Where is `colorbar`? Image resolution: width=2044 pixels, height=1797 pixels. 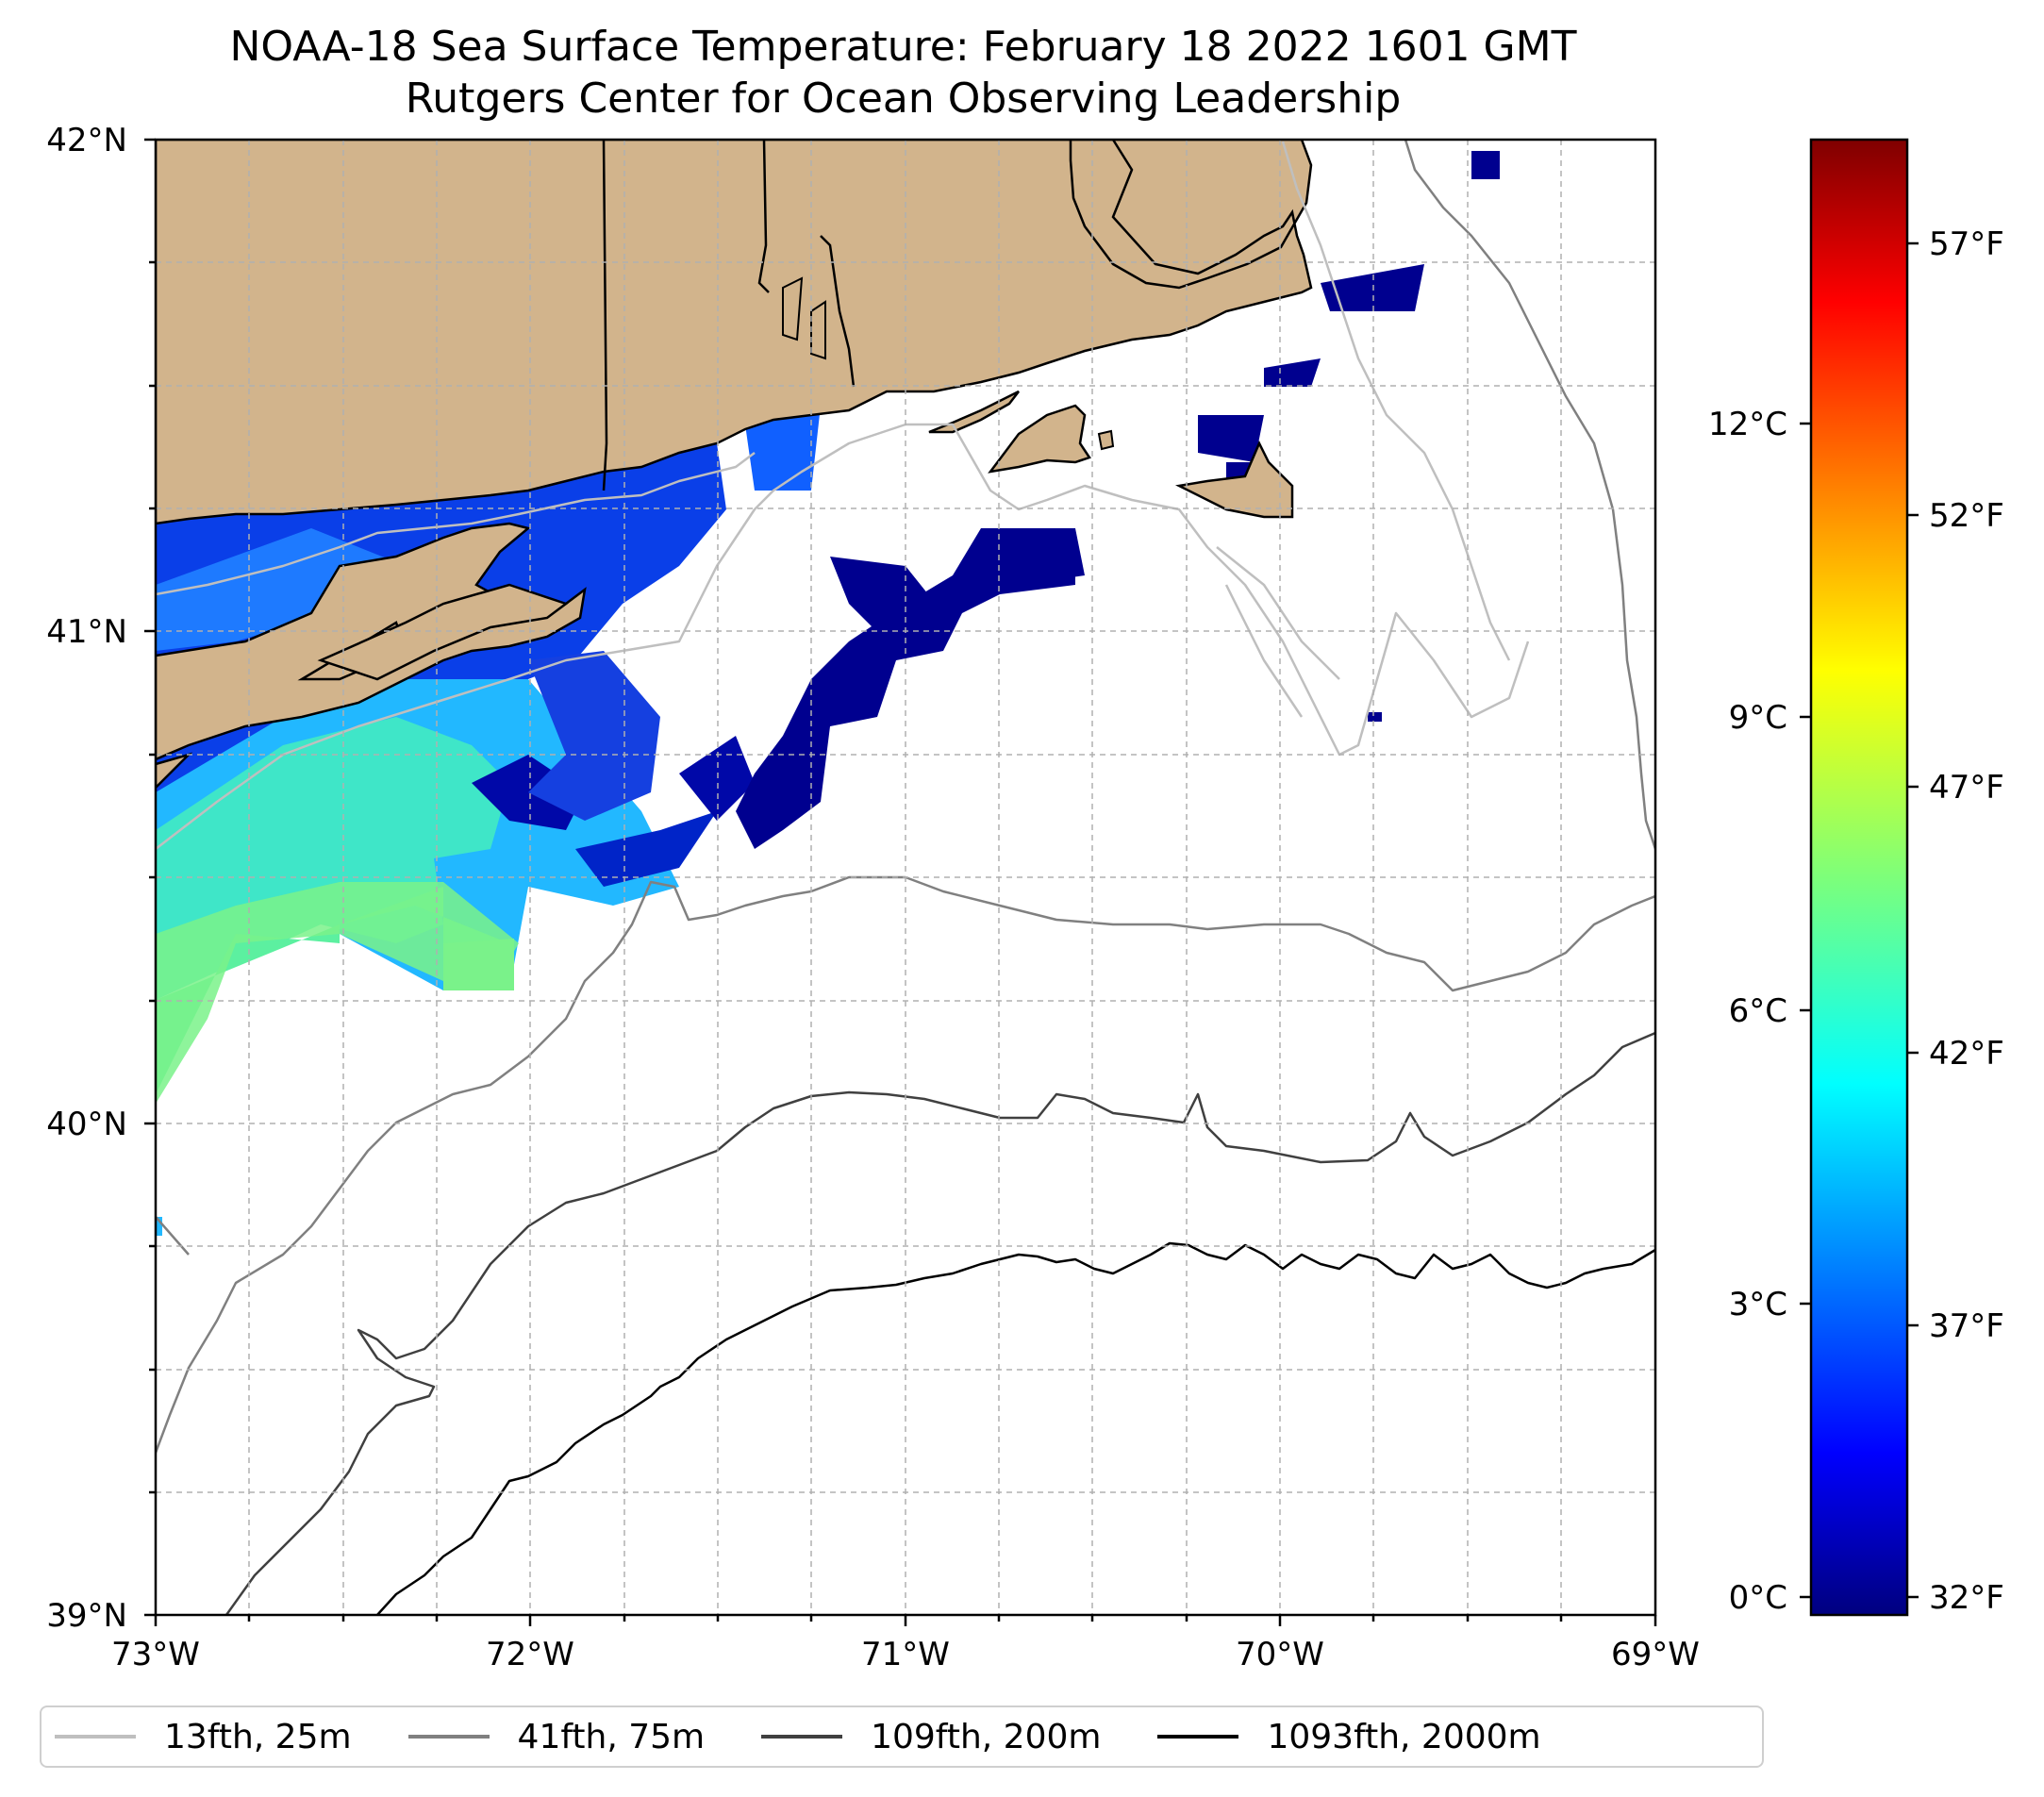 colorbar is located at coordinates (1859, 877).